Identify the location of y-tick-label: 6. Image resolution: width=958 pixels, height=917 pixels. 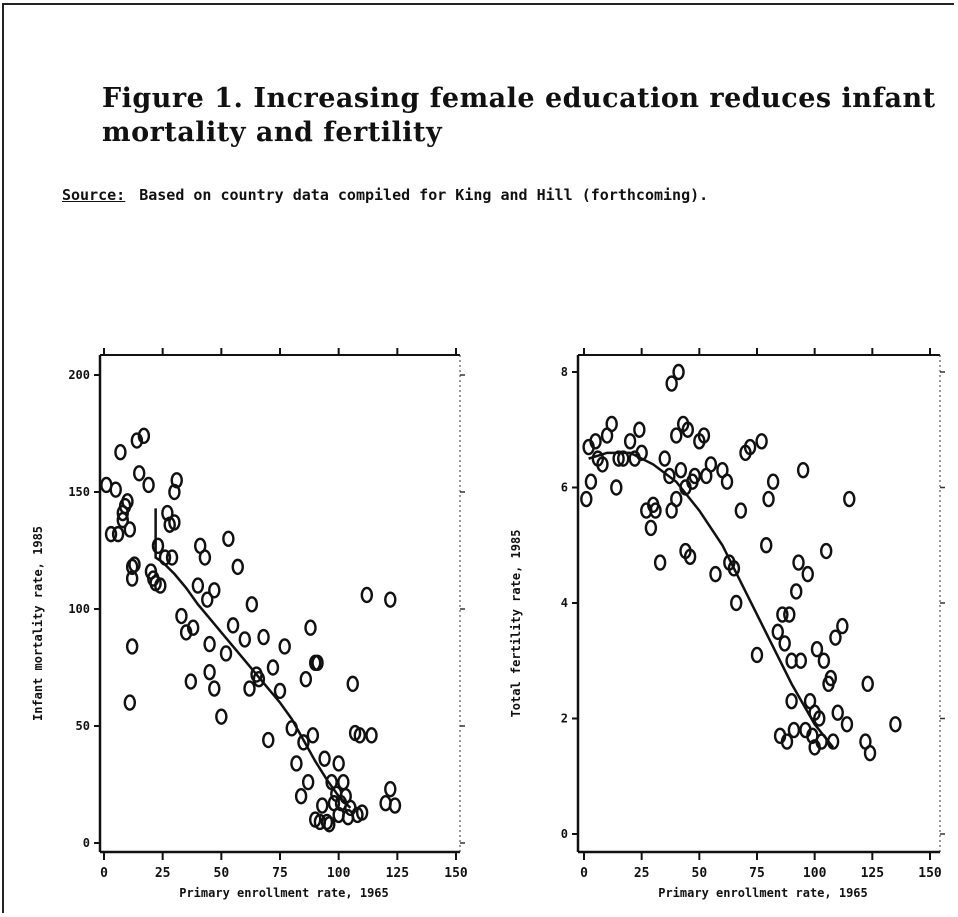
(564, 488).